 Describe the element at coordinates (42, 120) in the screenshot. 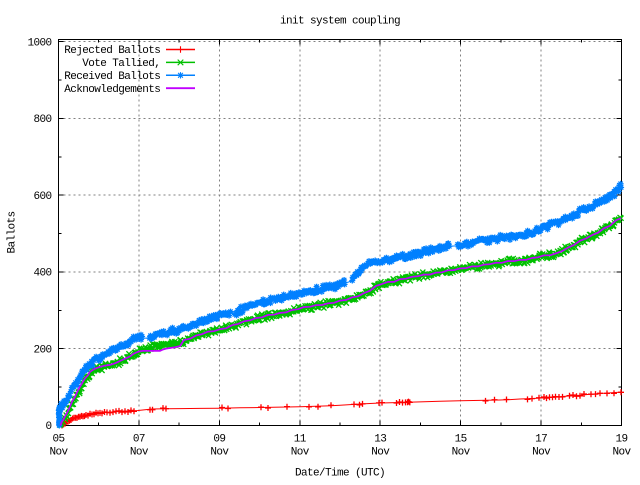

I see `svg-text: 800` at that location.